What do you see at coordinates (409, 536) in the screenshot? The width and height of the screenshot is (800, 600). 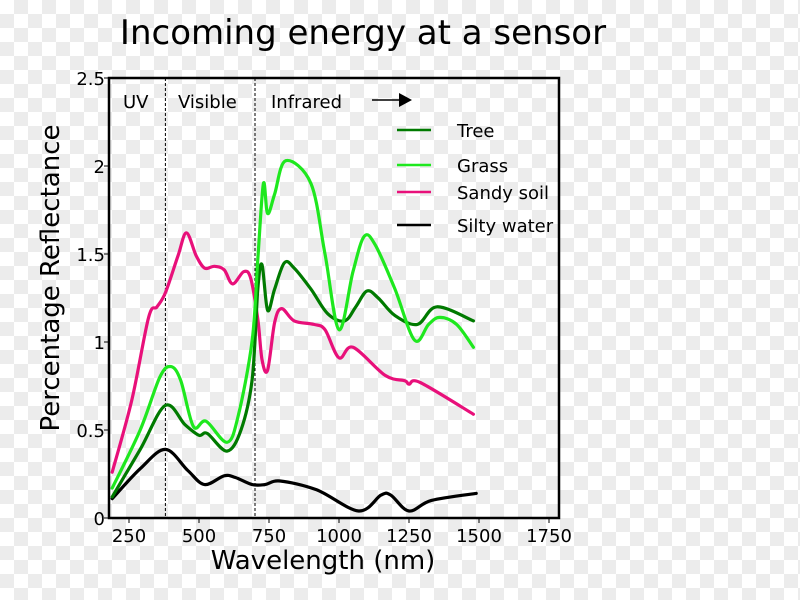 I see `x-tick-label: 1250` at bounding box center [409, 536].